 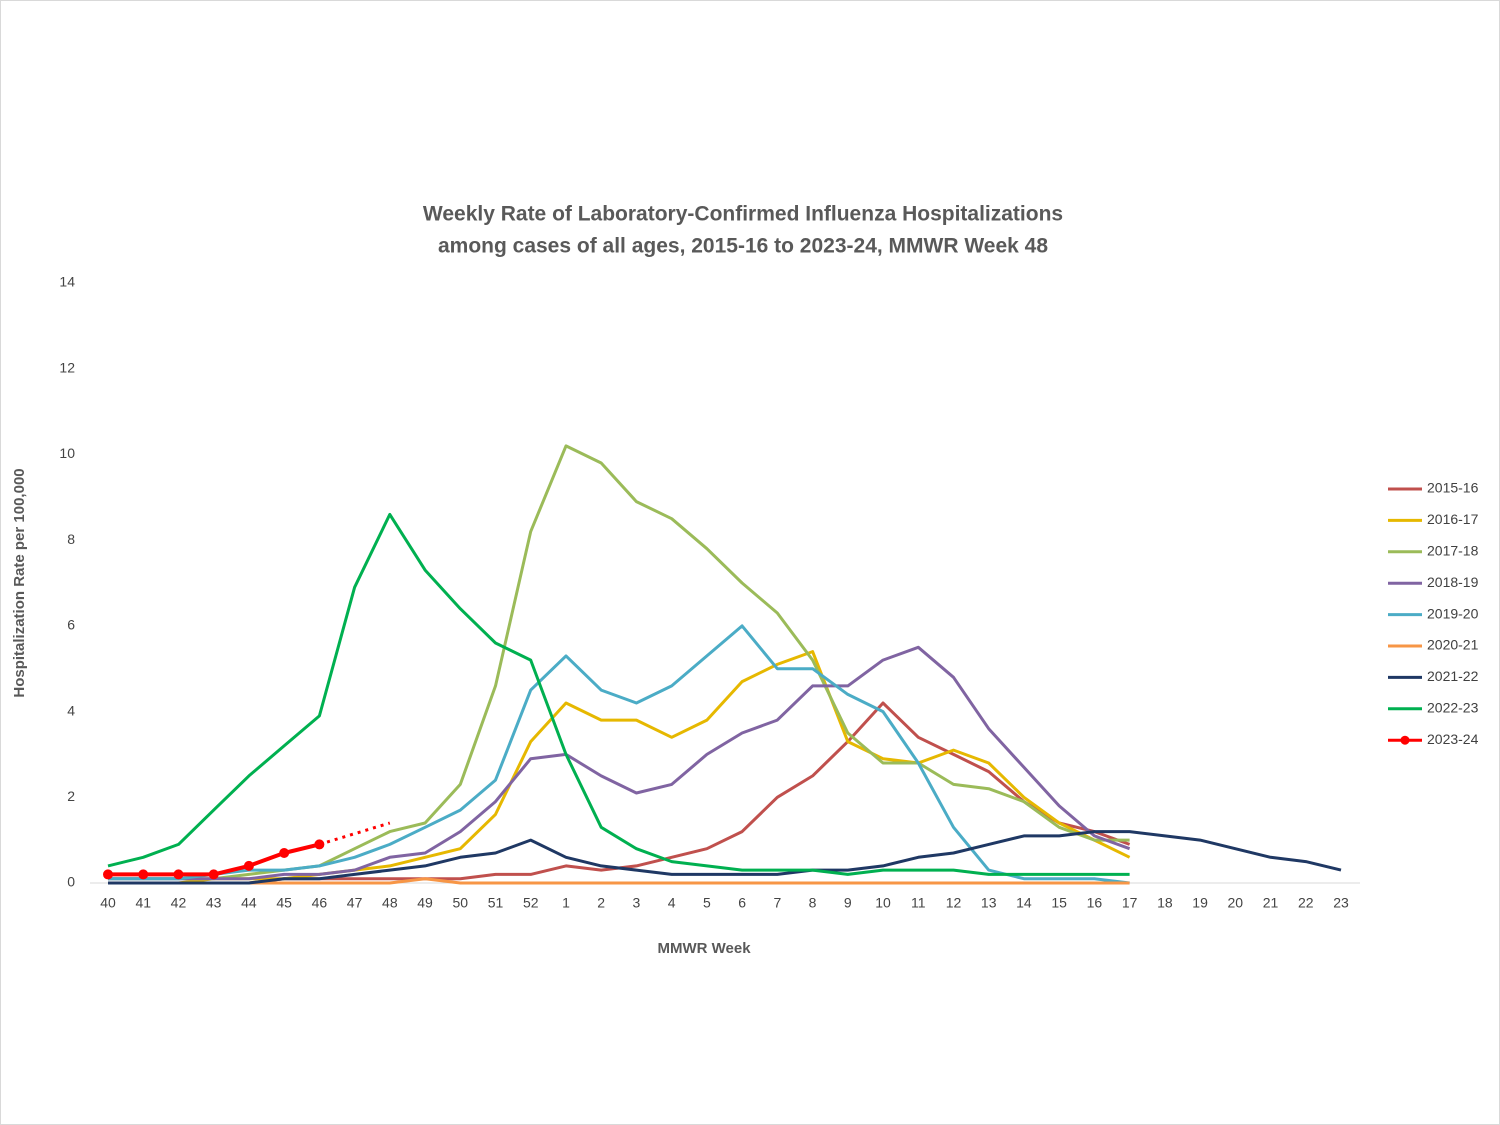 I want to click on x-tick-label: 13, so click(x=989, y=903).